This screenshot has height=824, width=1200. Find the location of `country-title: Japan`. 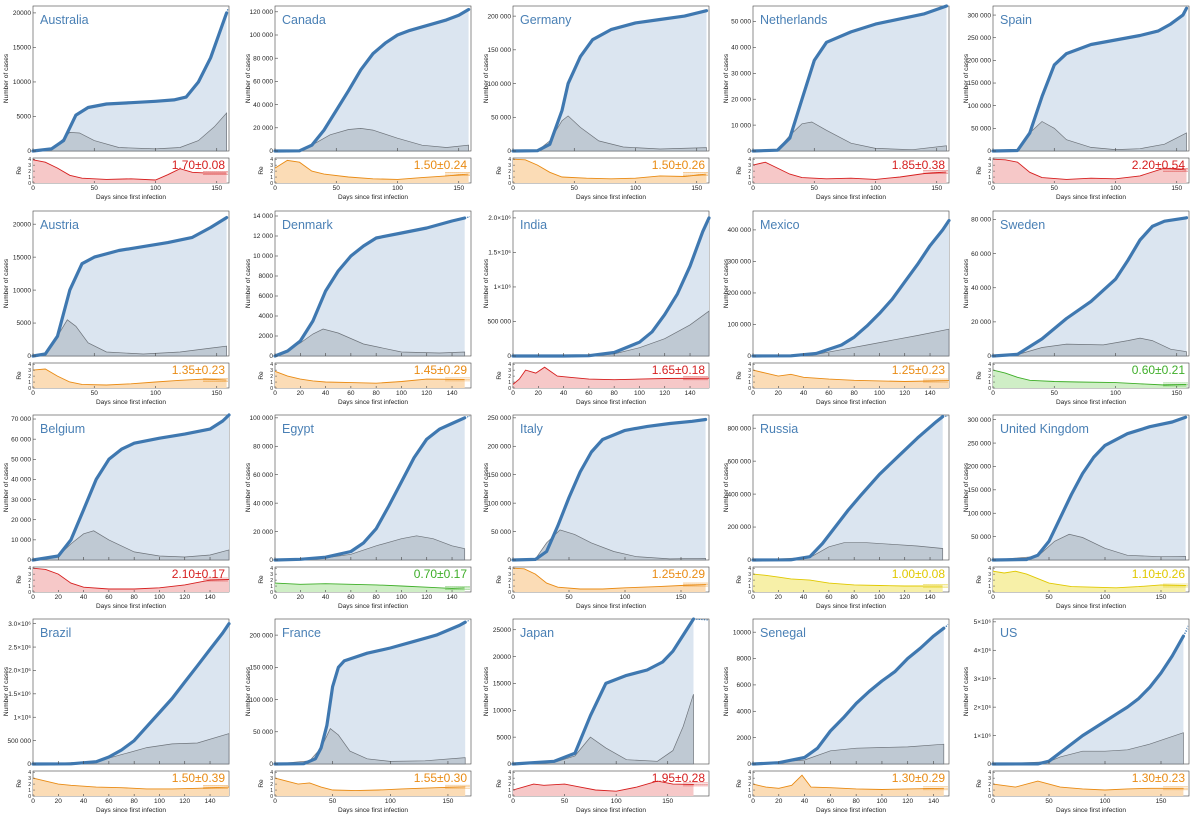

country-title: Japan is located at coordinates (537, 633).